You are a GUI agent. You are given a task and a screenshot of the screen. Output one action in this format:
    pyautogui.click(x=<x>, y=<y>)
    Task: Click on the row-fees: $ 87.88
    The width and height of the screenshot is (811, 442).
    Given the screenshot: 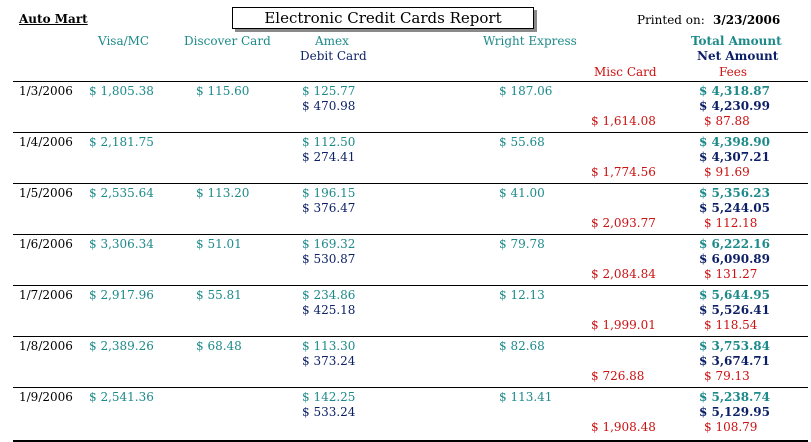 What is the action you would take?
    pyautogui.click(x=727, y=121)
    